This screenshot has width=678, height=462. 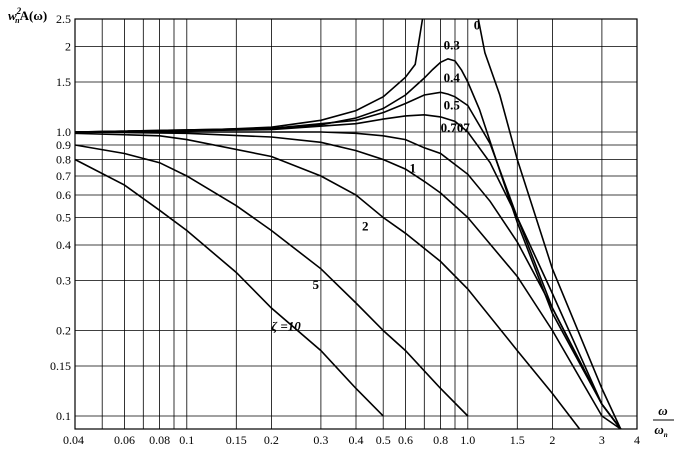 What do you see at coordinates (63, 176) in the screenshot?
I see `y-tick-label: 0.7` at bounding box center [63, 176].